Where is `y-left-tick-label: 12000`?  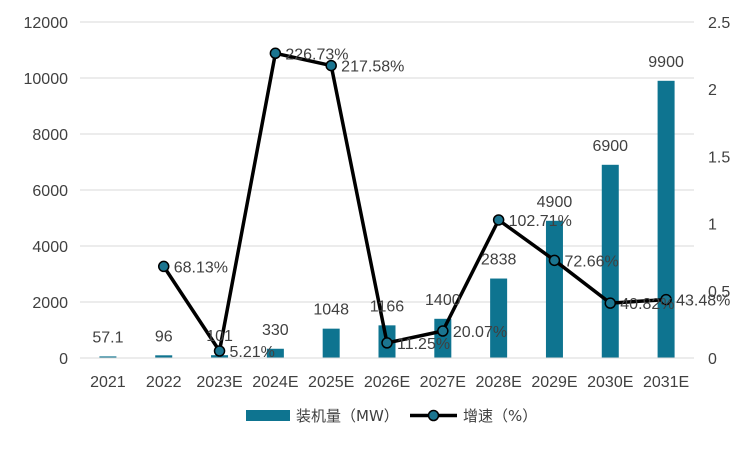 y-left-tick-label: 12000 is located at coordinates (46, 23).